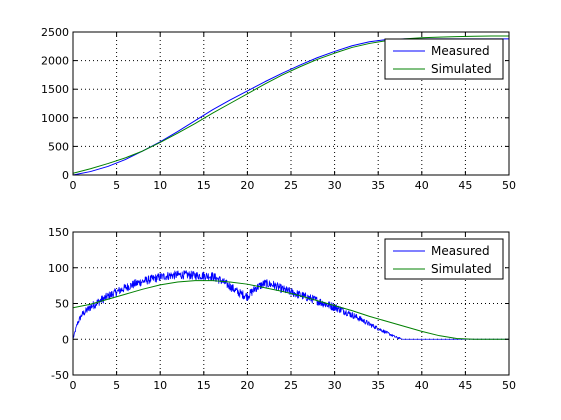 This screenshot has height=420, width=561. What do you see at coordinates (62, 304) in the screenshot?
I see `y-tick-label: 50` at bounding box center [62, 304].